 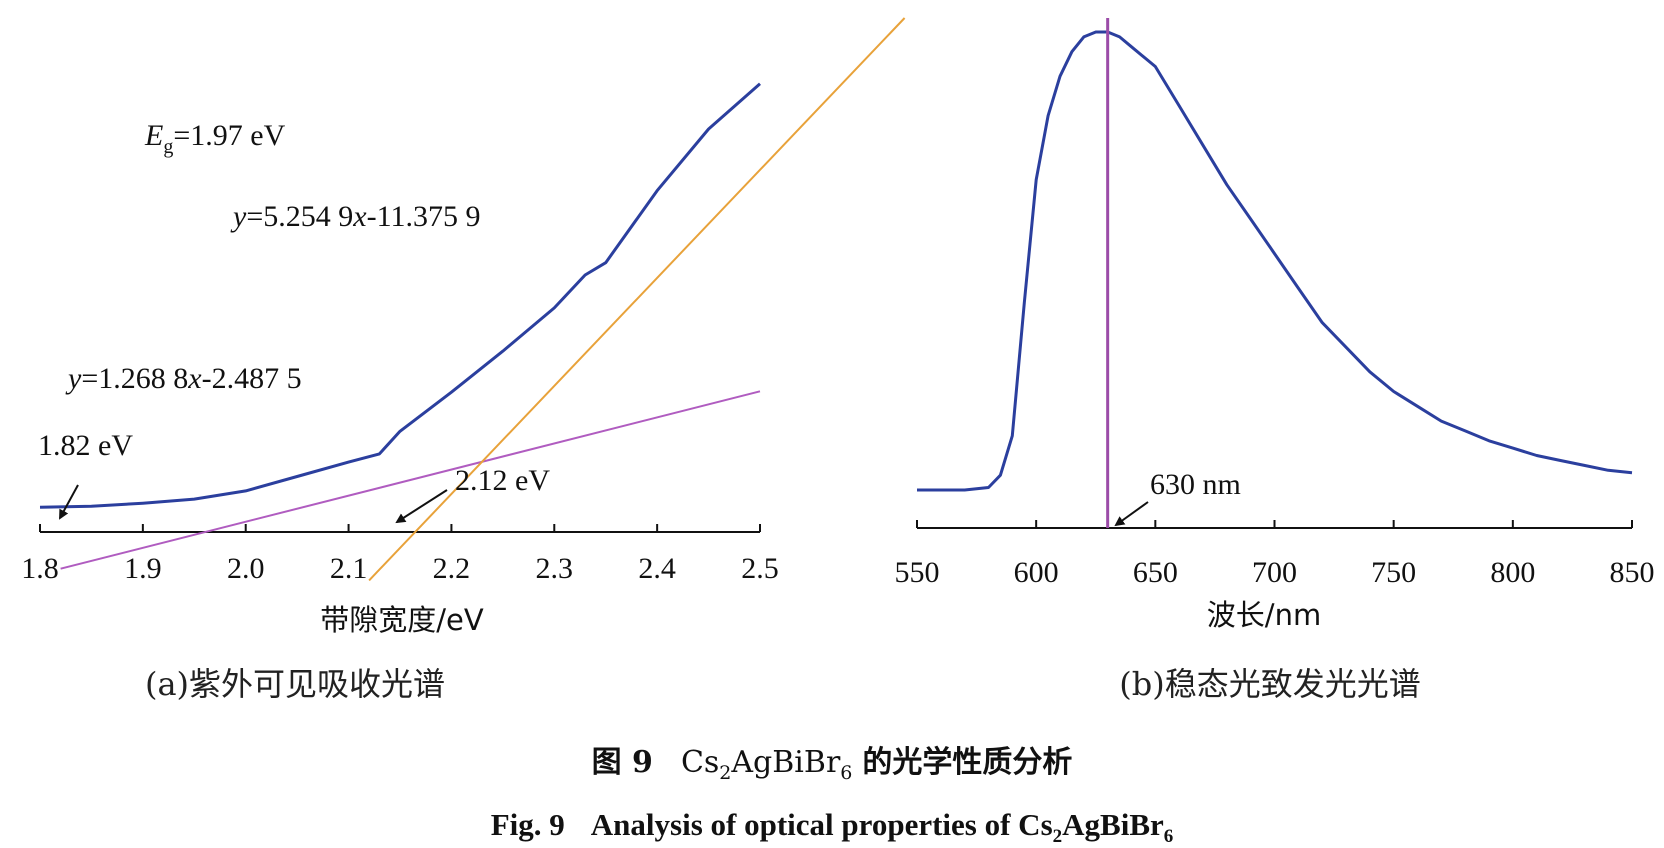 What do you see at coordinates (846, 773) in the screenshot?
I see `caption-cn-sub2: 6` at bounding box center [846, 773].